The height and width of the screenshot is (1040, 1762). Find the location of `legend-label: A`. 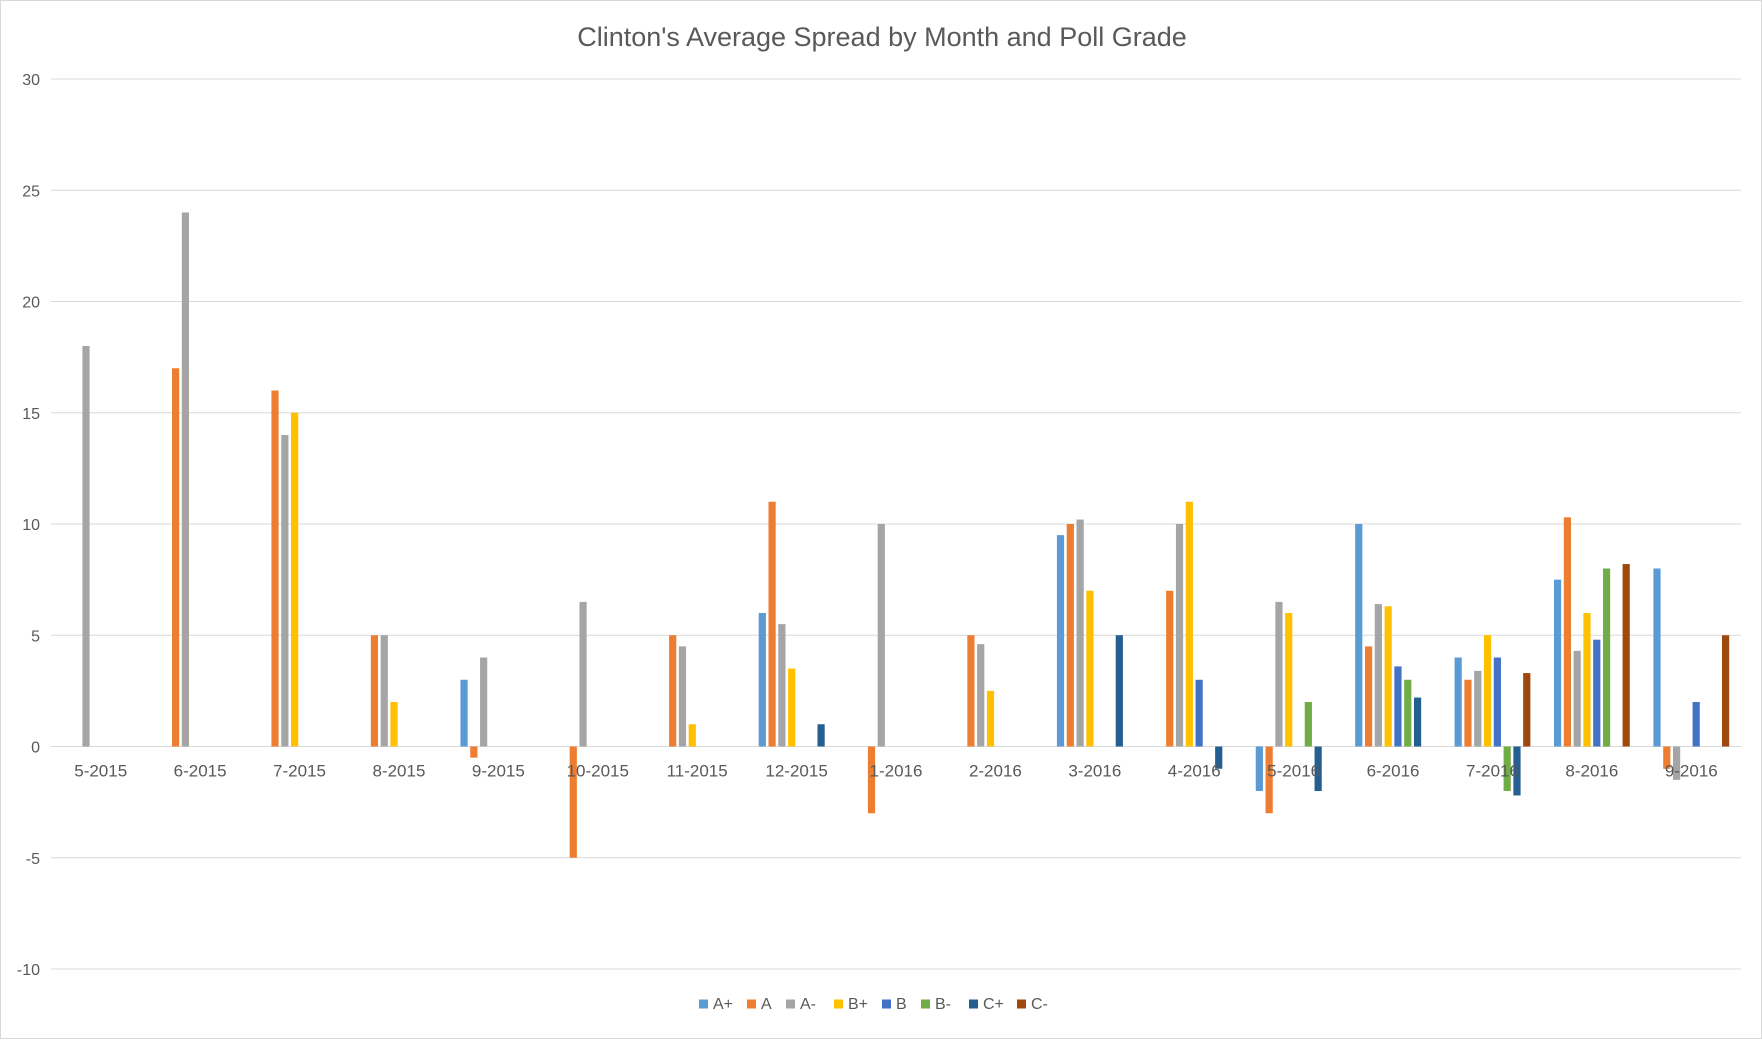

legend-label: A is located at coordinates (766, 1004).